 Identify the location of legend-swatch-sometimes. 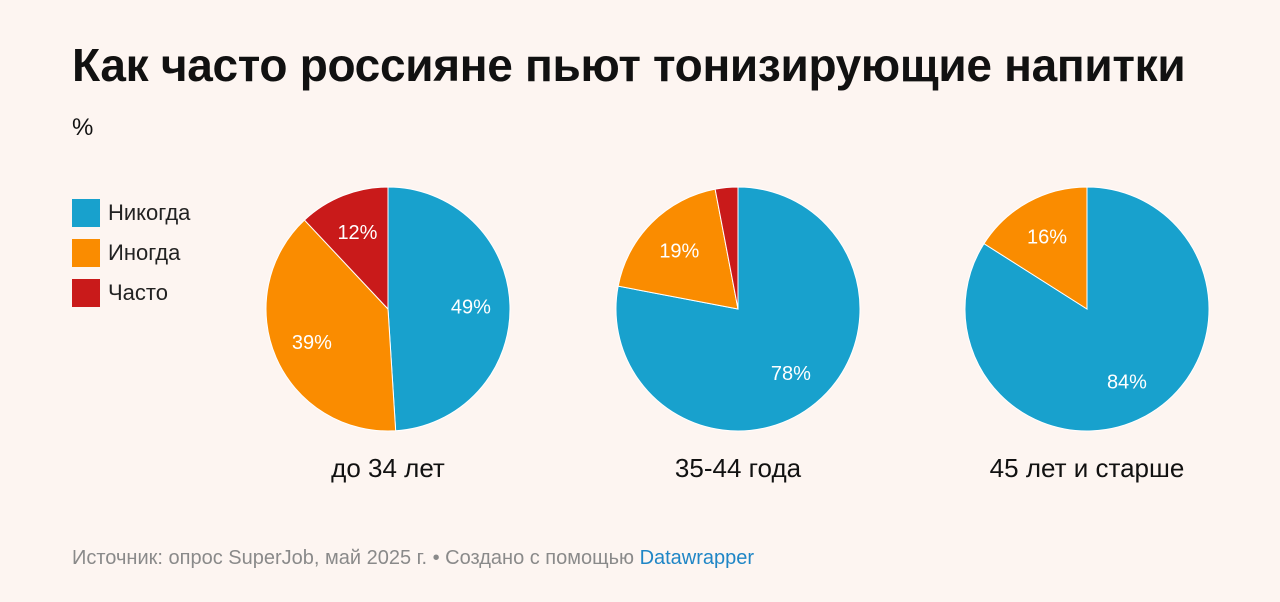
(86, 253).